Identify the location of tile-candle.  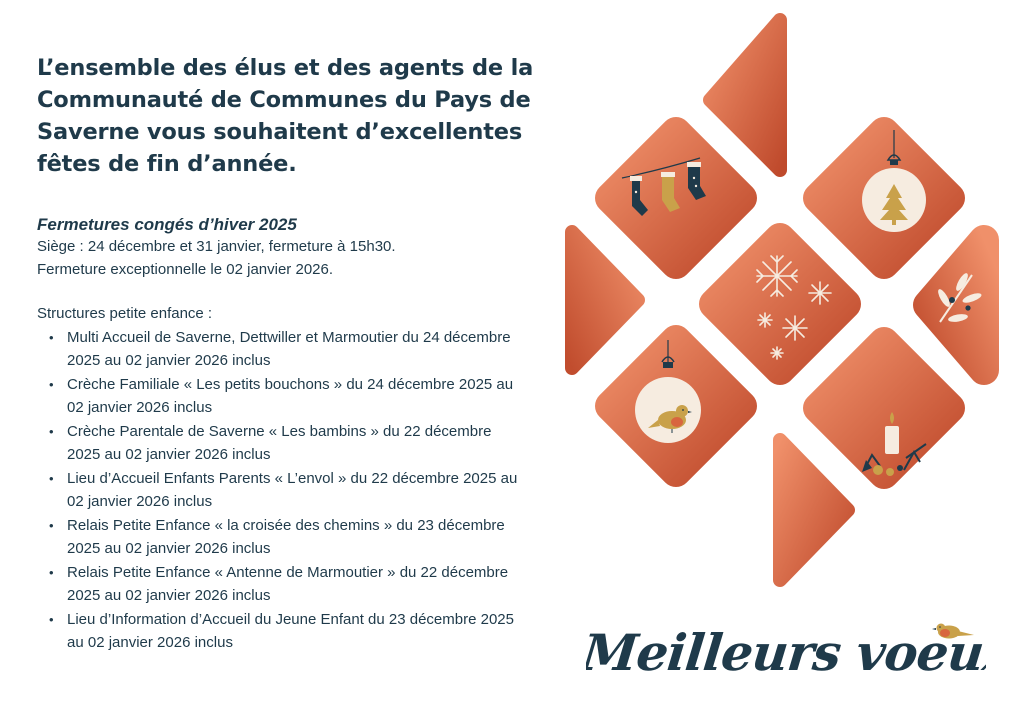
(884, 408).